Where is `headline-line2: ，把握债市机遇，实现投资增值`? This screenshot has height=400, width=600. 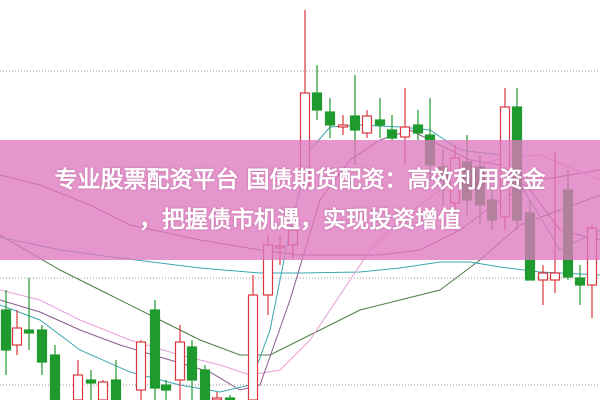
headline-line2: ，把握债市机遇，实现投资增值 is located at coordinates (300, 220).